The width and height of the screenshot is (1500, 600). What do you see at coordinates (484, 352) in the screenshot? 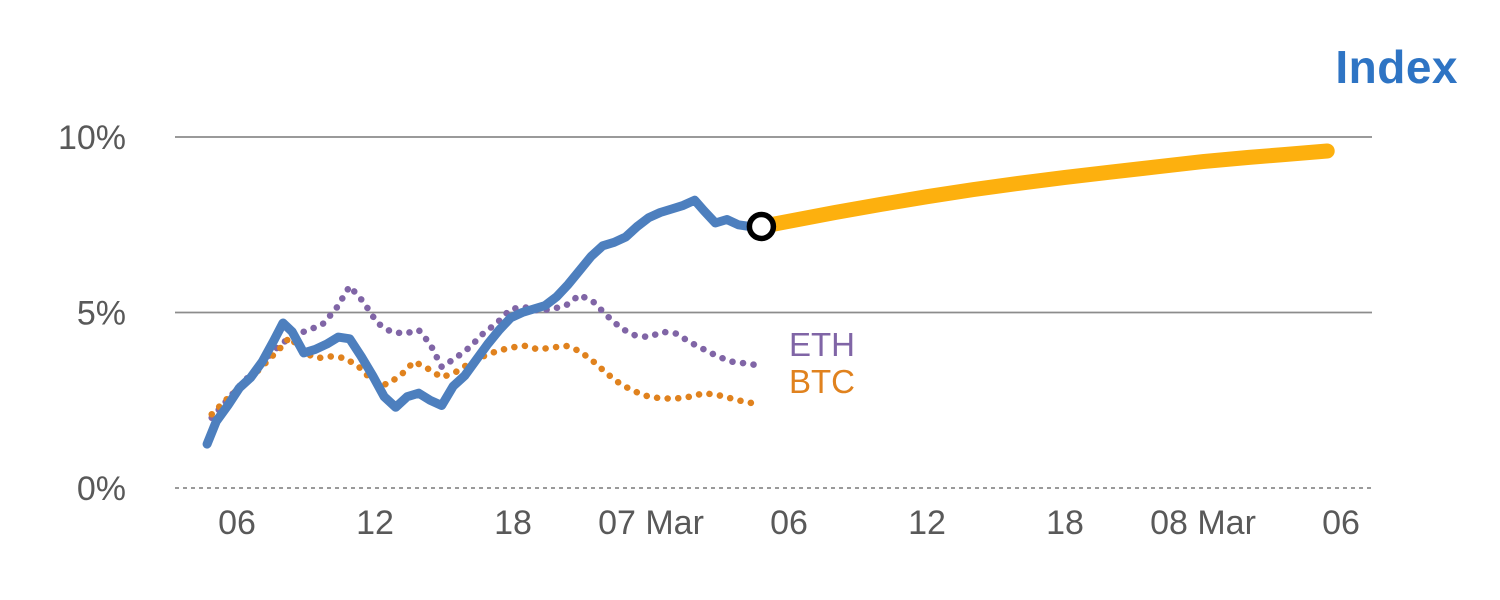
I see `eth-line` at bounding box center [484, 352].